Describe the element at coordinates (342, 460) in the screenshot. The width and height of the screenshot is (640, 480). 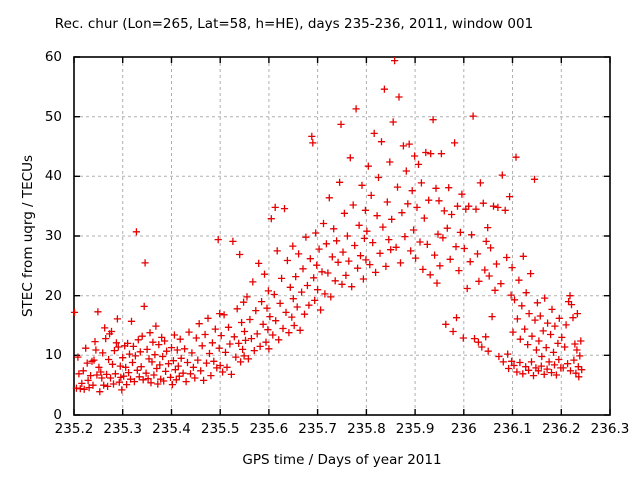
I see `x-axis-label: GPS time / Days of year 2011` at that location.